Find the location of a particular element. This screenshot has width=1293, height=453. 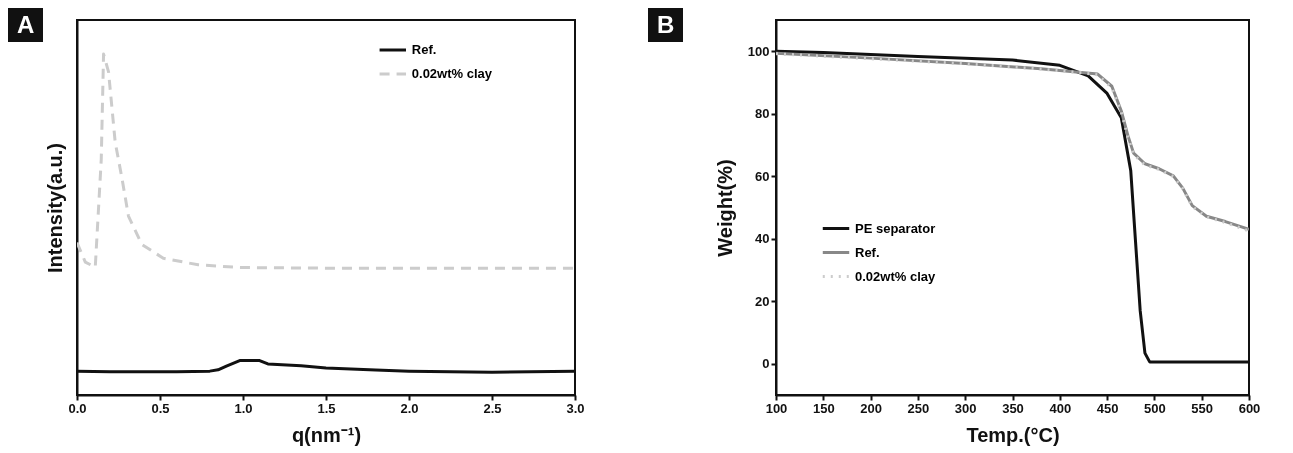

x-tick-label: 1.5 is located at coordinates (326, 408).